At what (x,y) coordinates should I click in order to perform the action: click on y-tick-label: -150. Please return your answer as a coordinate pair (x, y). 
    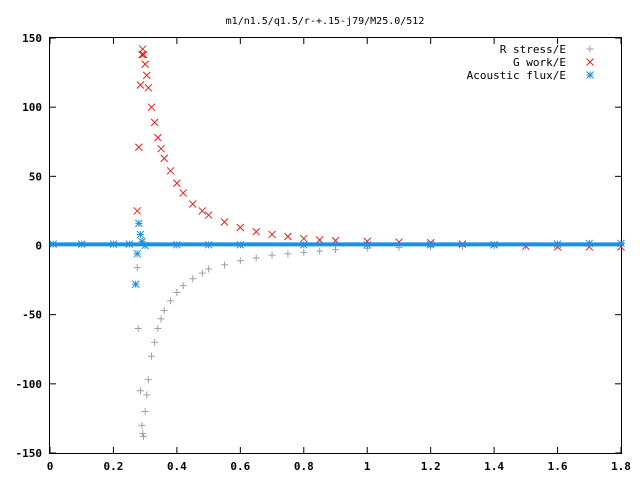
    Looking at the image, I should click on (29, 453).